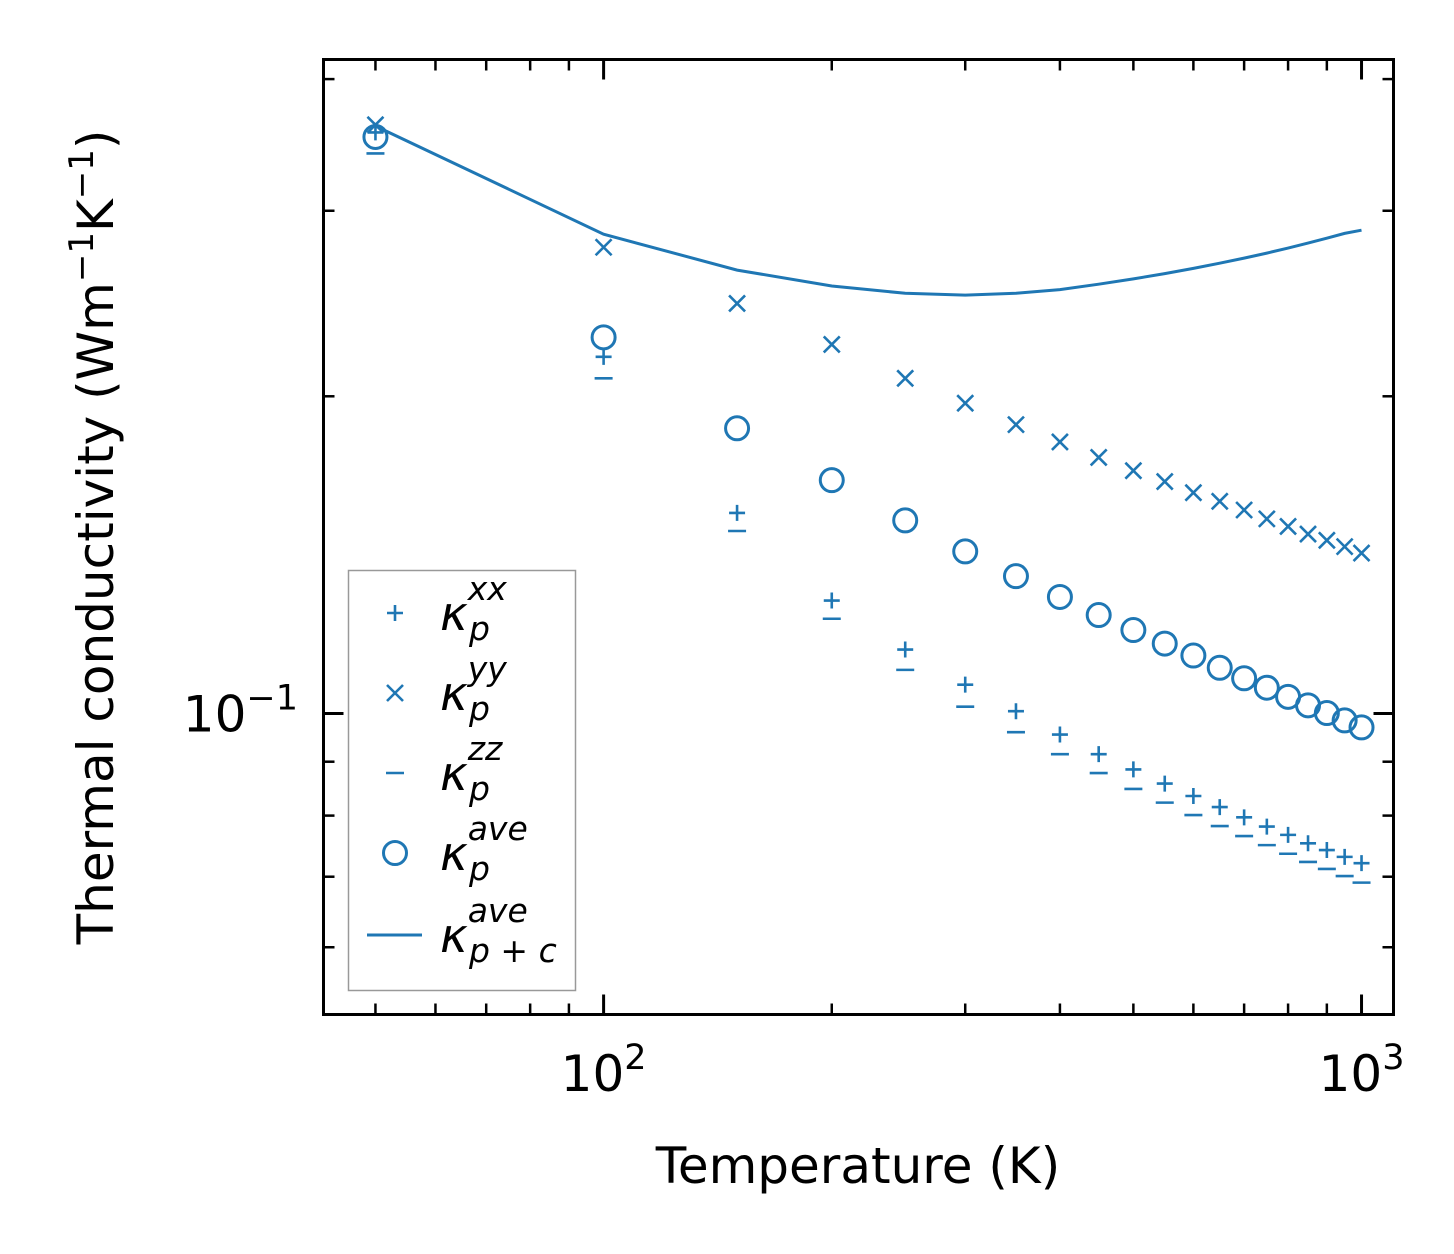  I want to click on y-axis-label: Thermal conductivity (Wm−1K−1), so click(93, 538).